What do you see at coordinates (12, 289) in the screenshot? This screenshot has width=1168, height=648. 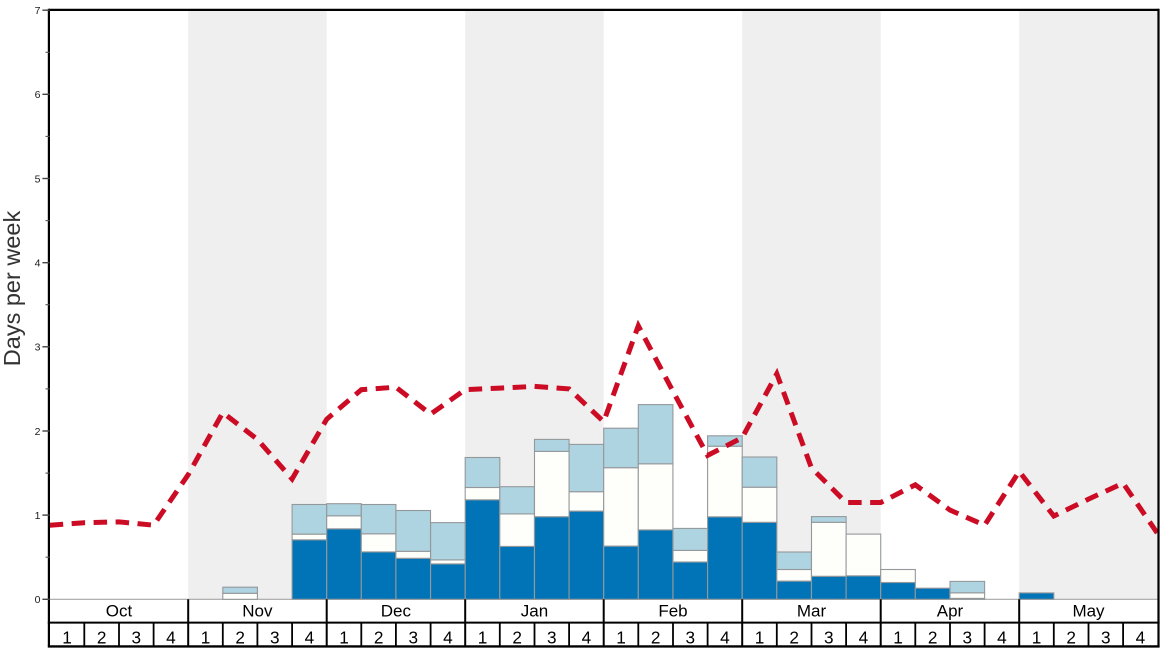 I see `svg-text: Days per week` at bounding box center [12, 289].